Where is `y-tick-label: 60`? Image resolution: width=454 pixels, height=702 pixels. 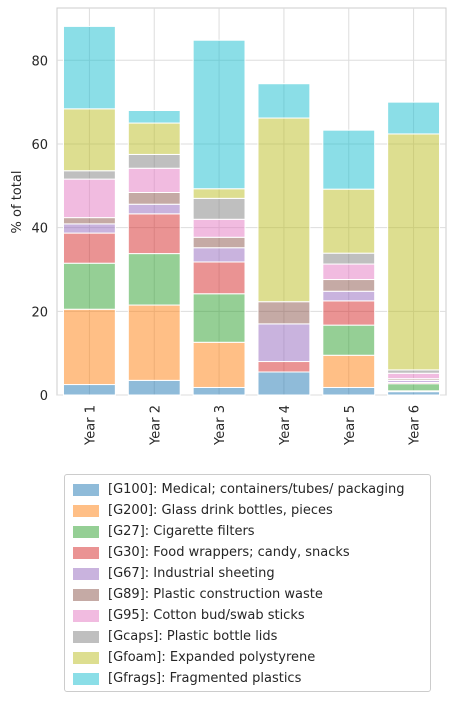 y-tick-label: 60 is located at coordinates (39, 145).